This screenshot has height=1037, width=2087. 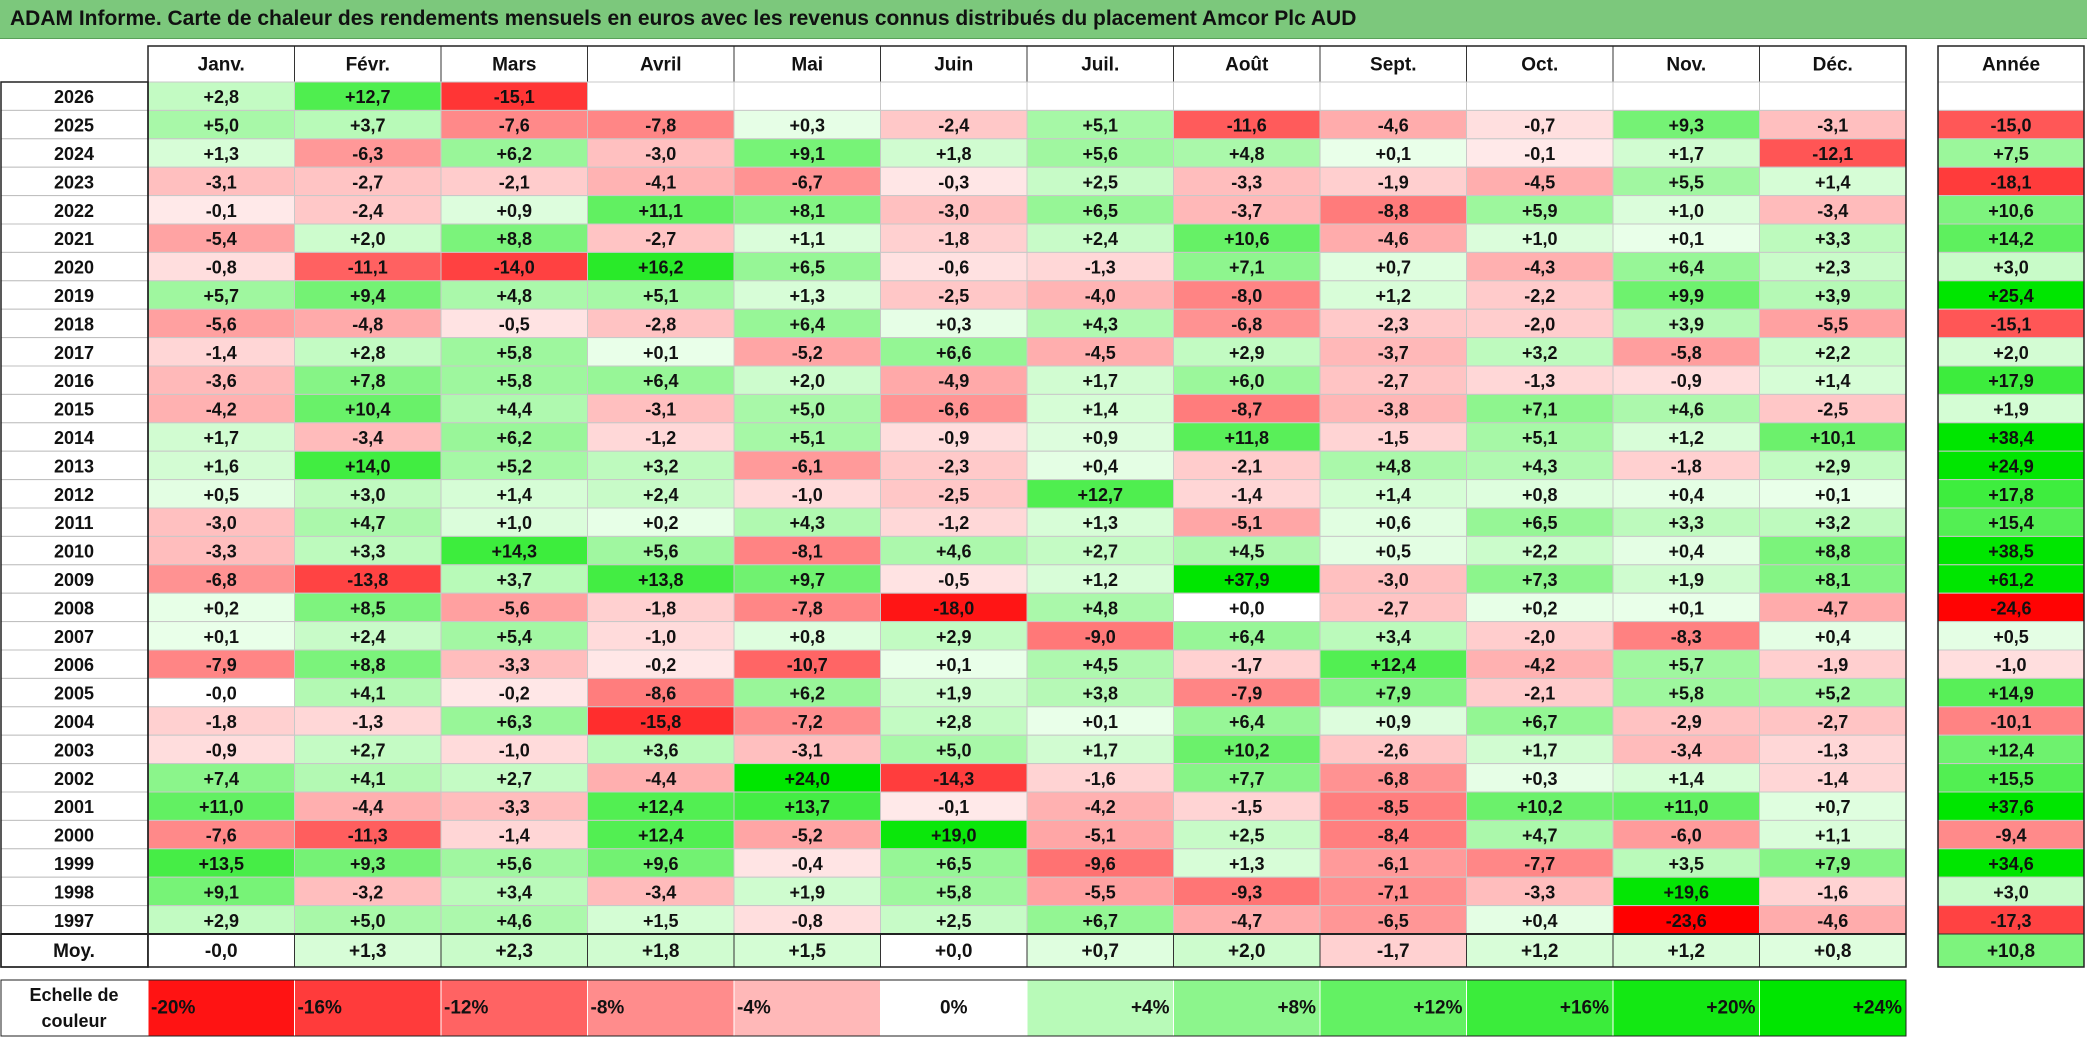 I want to click on year-label: 2014, so click(x=74, y=438).